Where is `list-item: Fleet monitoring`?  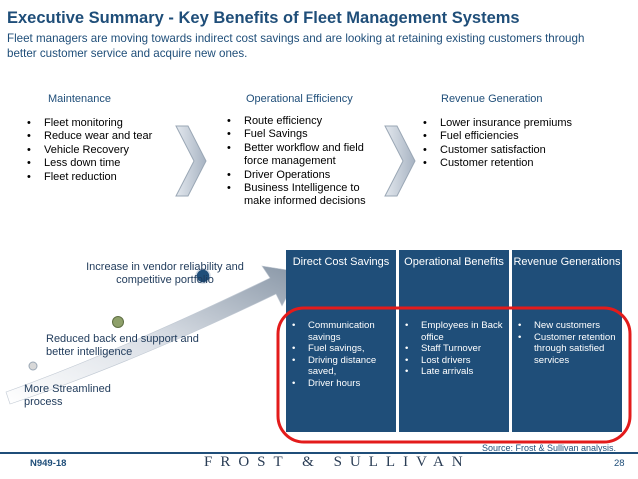 list-item: Fleet monitoring is located at coordinates (94, 124).